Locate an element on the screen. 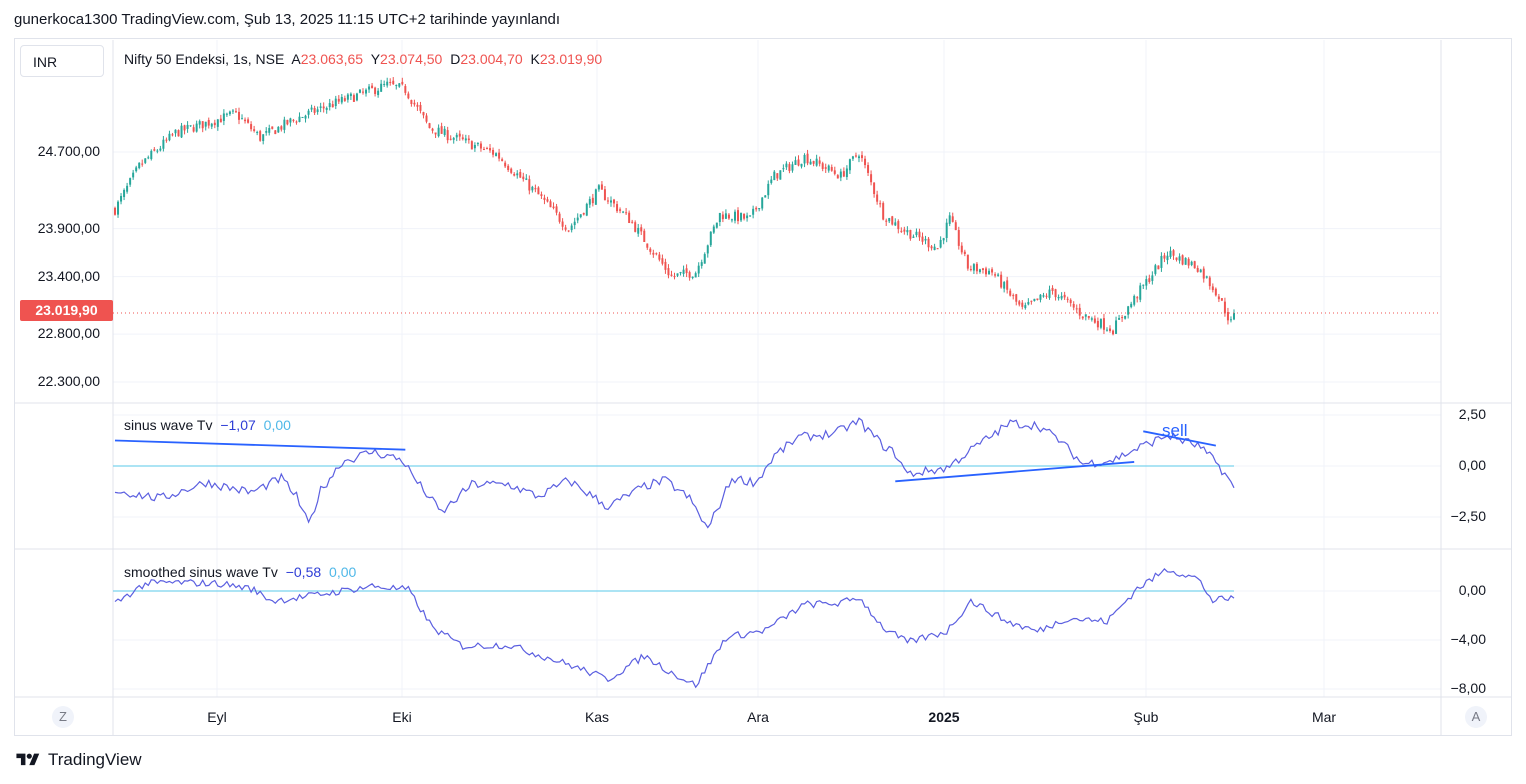 Image resolution: width=1526 pixels, height=784 pixels. auto-scale-button: A is located at coordinates (1476, 717).